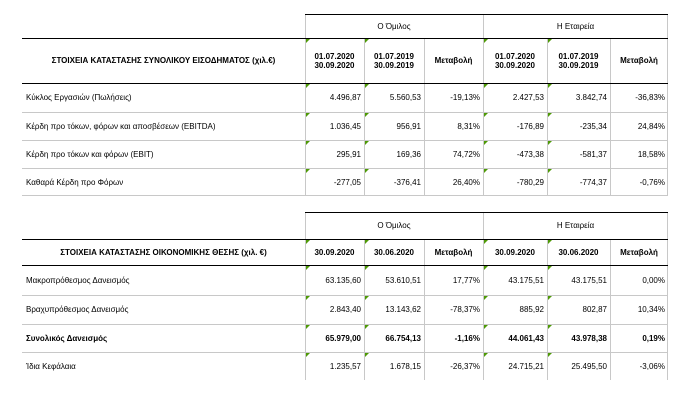 The width and height of the screenshot is (700, 403). What do you see at coordinates (593, 126) in the screenshot?
I see `value-cell: -235,34` at bounding box center [593, 126].